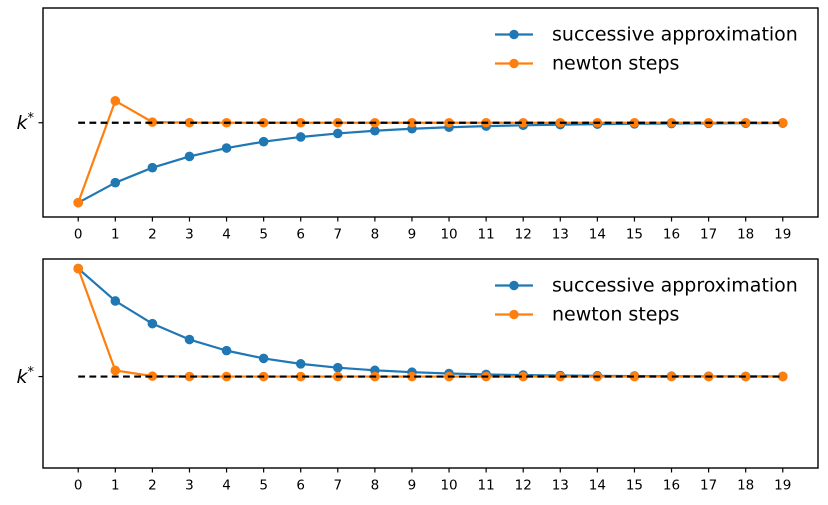  What do you see at coordinates (675, 35) in the screenshot?
I see `legend-label: successive approximation` at bounding box center [675, 35].